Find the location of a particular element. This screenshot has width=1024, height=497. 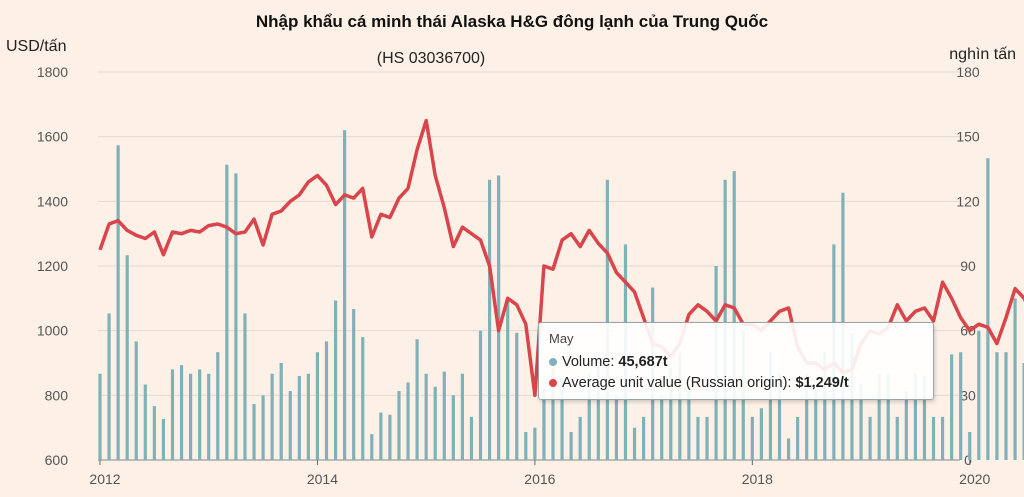

y-tick-right-label: 30 is located at coordinates (968, 395).